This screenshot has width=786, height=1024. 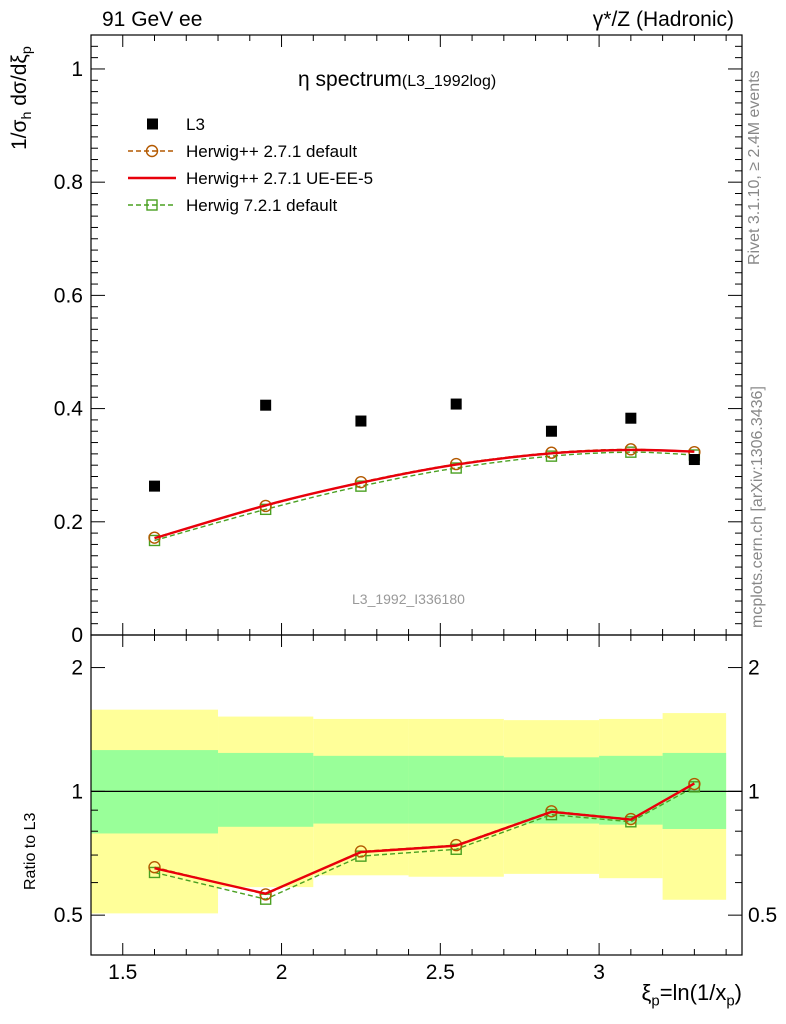 I want to click on ratio-tick-label-0.5: 0.5, so click(x=68, y=915).